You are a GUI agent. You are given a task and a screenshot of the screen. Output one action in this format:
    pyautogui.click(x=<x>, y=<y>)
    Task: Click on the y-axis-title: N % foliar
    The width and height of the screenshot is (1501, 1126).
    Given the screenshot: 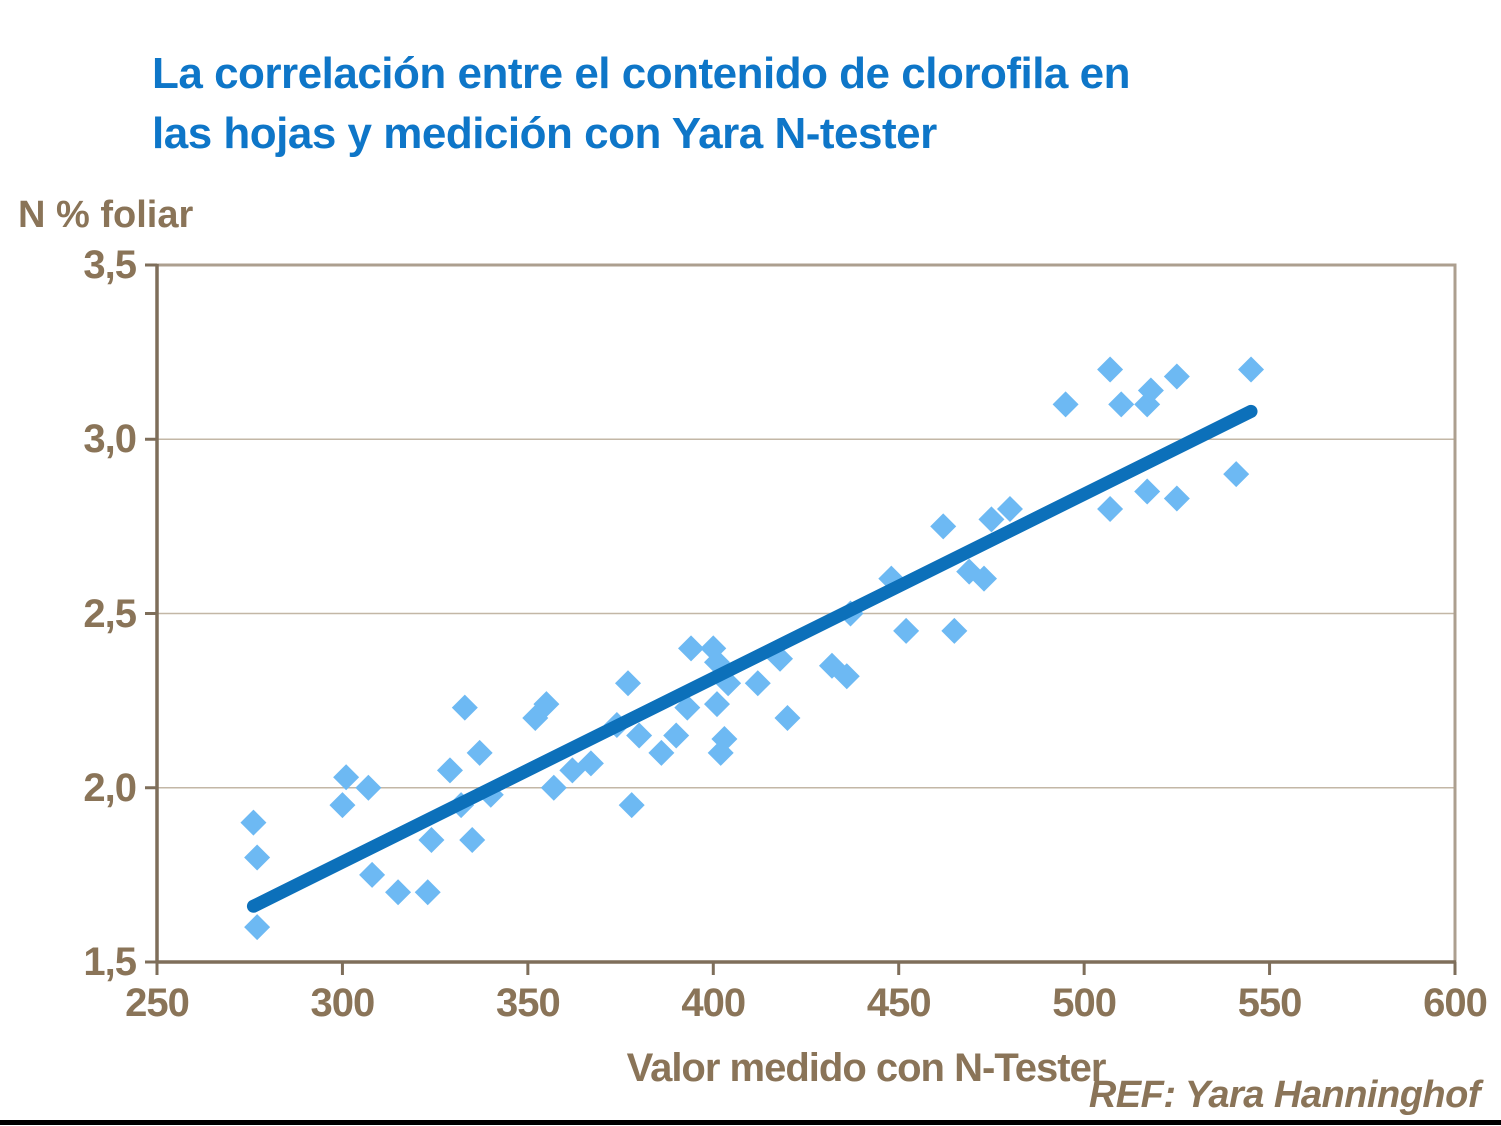 What is the action you would take?
    pyautogui.click(x=106, y=215)
    